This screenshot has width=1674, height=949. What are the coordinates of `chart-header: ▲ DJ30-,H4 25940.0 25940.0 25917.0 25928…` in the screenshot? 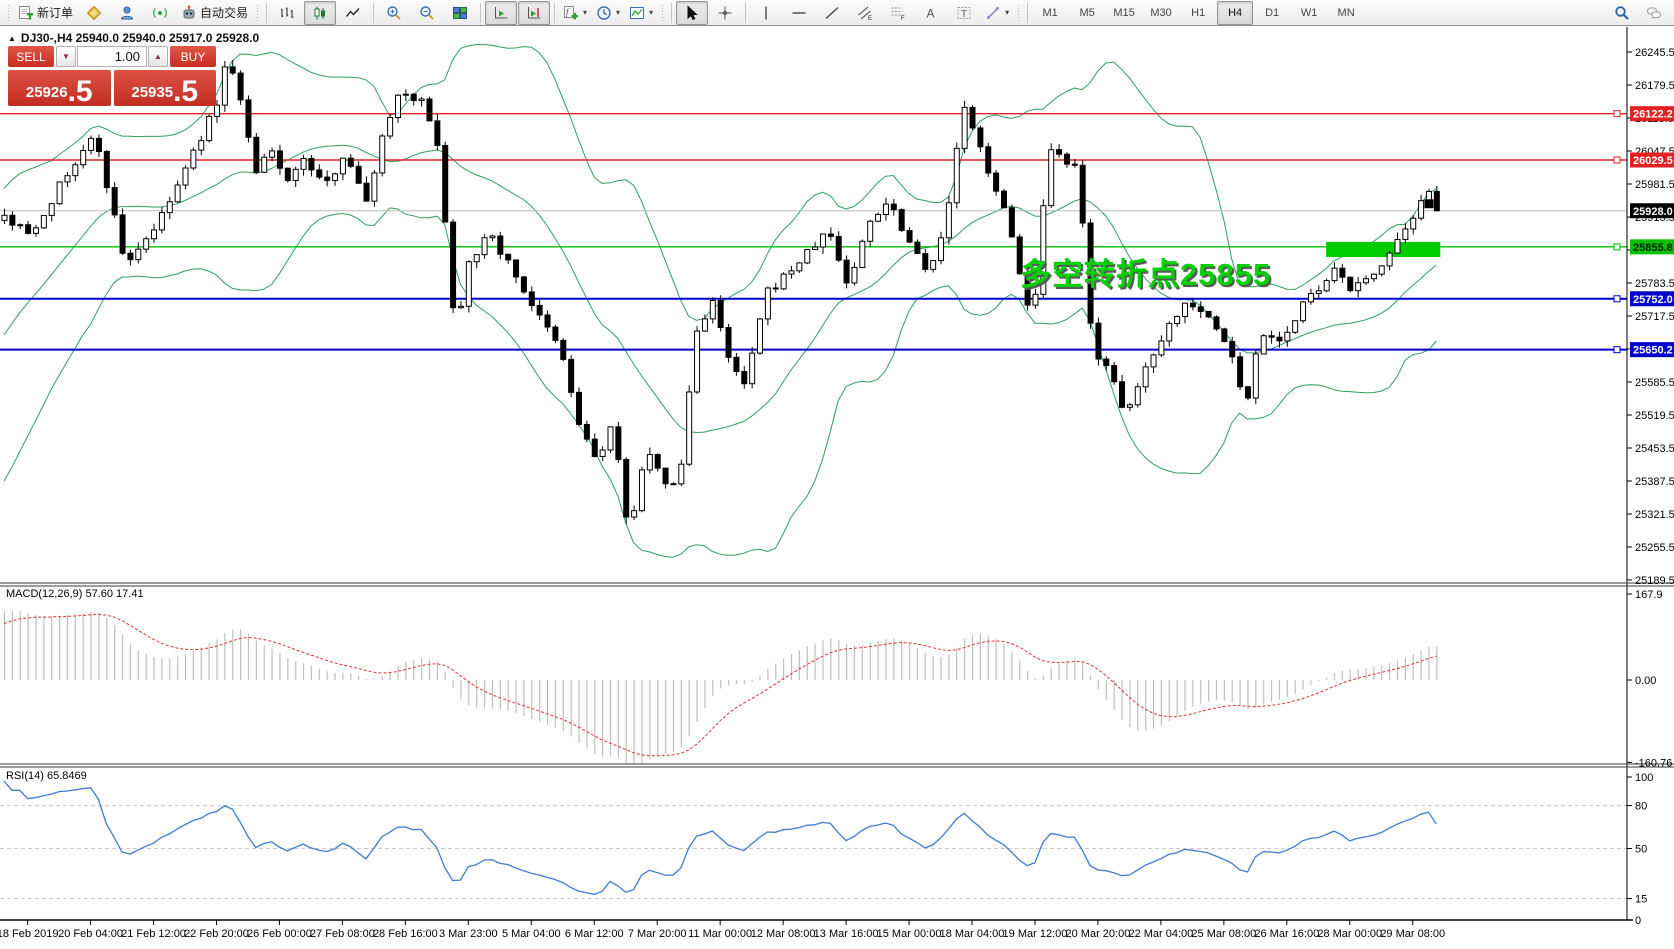 It's located at (133, 38).